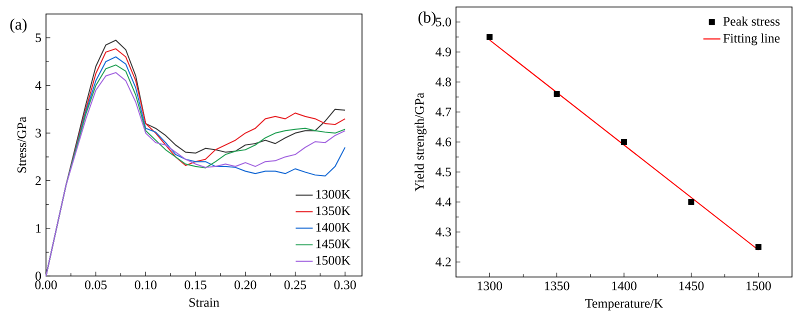 Image resolution: width=798 pixels, height=334 pixels. Describe the element at coordinates (18, 25) in the screenshot. I see `text: (a)` at that location.